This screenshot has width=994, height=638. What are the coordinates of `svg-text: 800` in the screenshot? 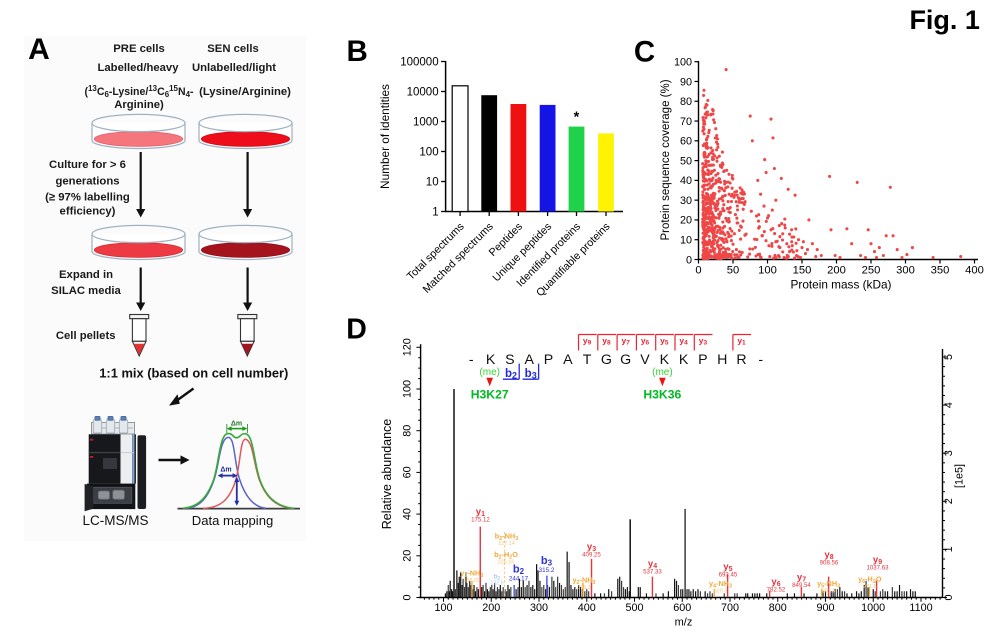 It's located at (778, 608).